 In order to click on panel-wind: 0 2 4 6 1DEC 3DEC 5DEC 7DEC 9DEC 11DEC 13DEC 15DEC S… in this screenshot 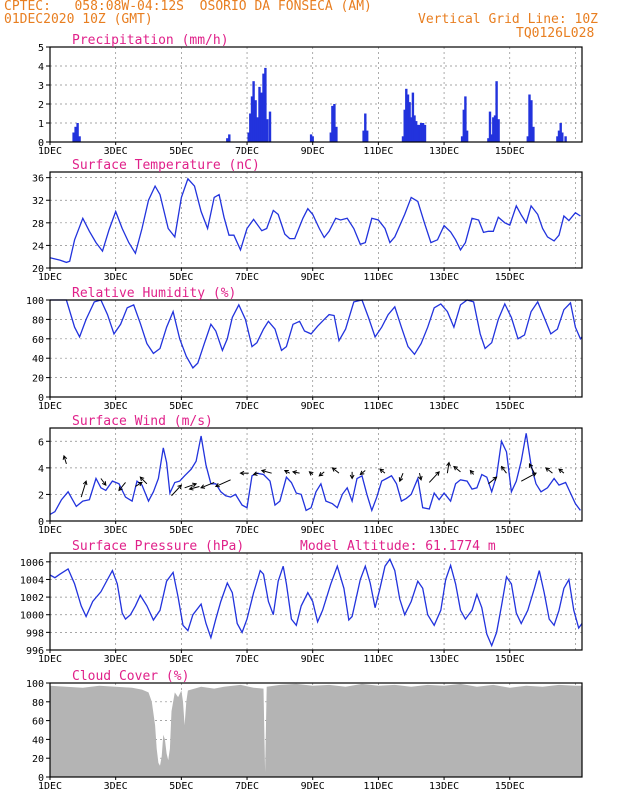, I will do `click(310, 475)`.